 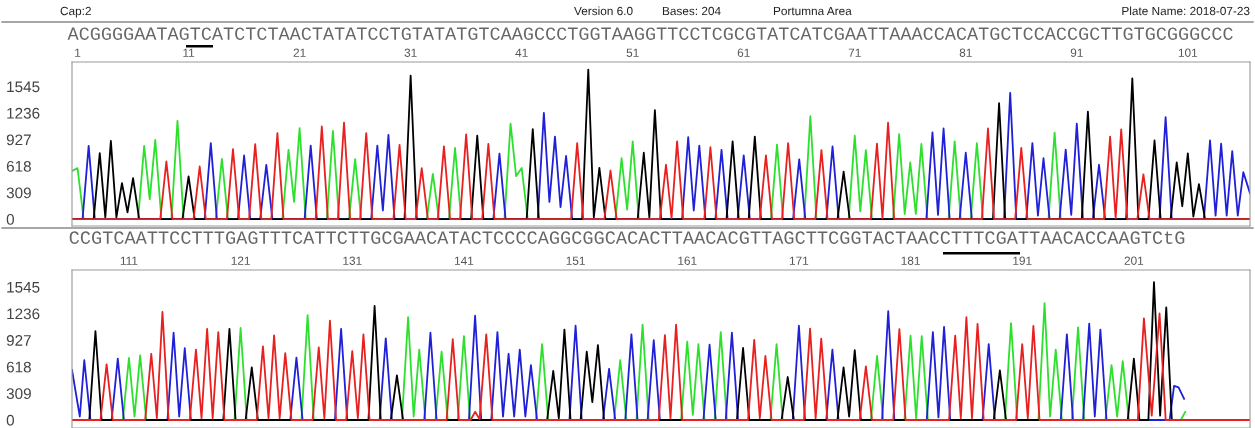 What do you see at coordinates (910, 260) in the screenshot?
I see `x-tick-label: 181` at bounding box center [910, 260].